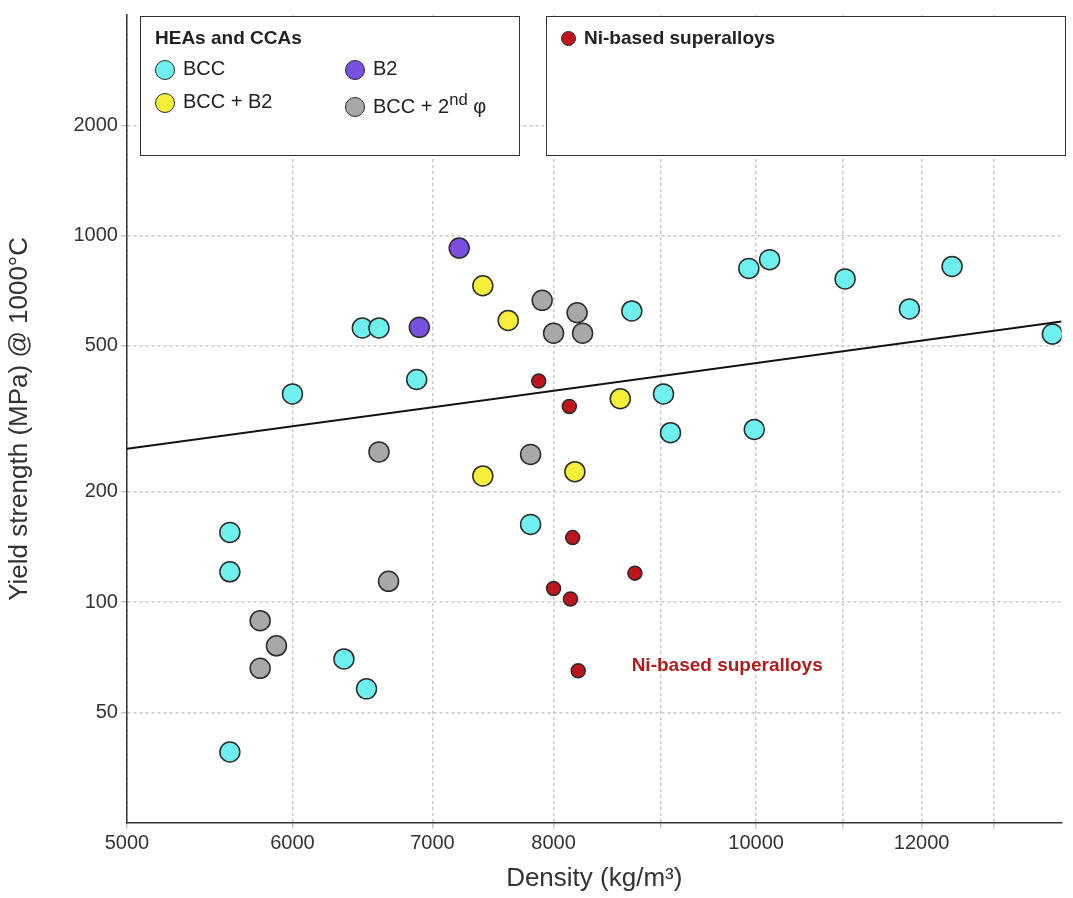  I want to click on annotation: Ni-based superalloys, so click(727, 665).